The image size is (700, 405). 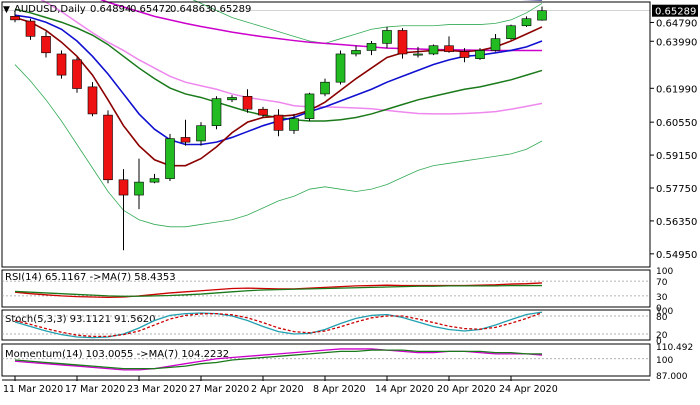 I want to click on low-value: 0.64863, so click(x=190, y=9).